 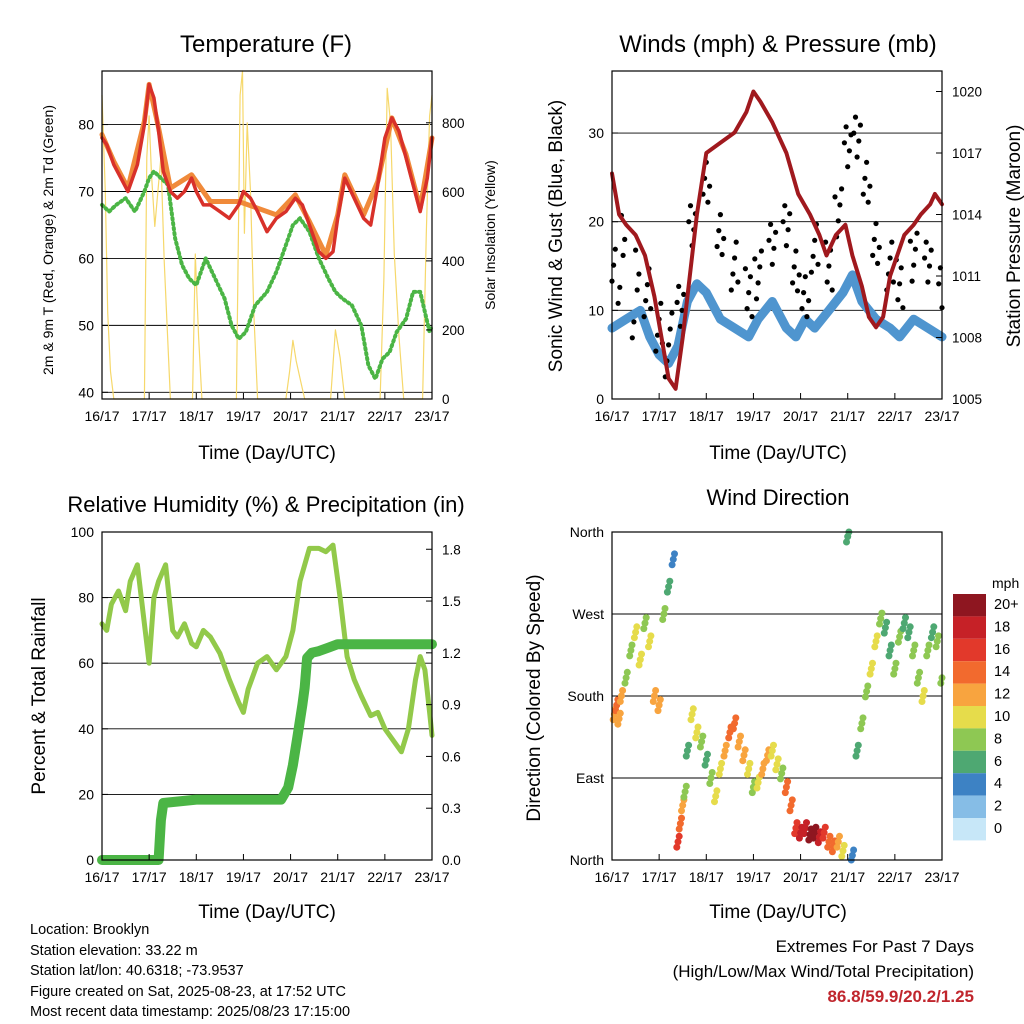 What do you see at coordinates (267, 275) in the screenshot?
I see `dewpoint-line` at bounding box center [267, 275].